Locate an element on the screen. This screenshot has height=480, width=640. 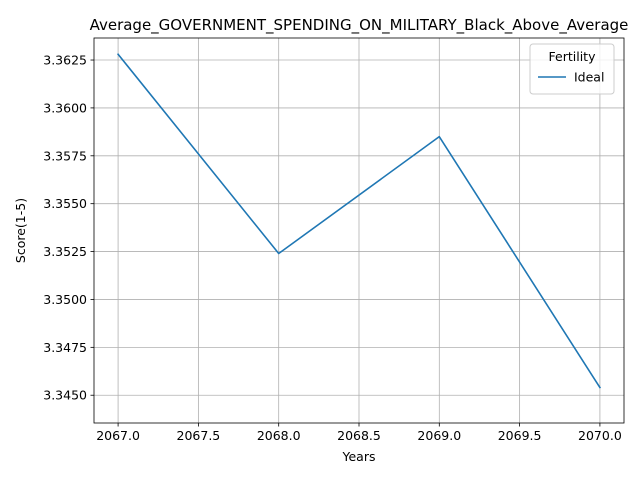
x-tick-label: 2068.0 is located at coordinates (279, 435).